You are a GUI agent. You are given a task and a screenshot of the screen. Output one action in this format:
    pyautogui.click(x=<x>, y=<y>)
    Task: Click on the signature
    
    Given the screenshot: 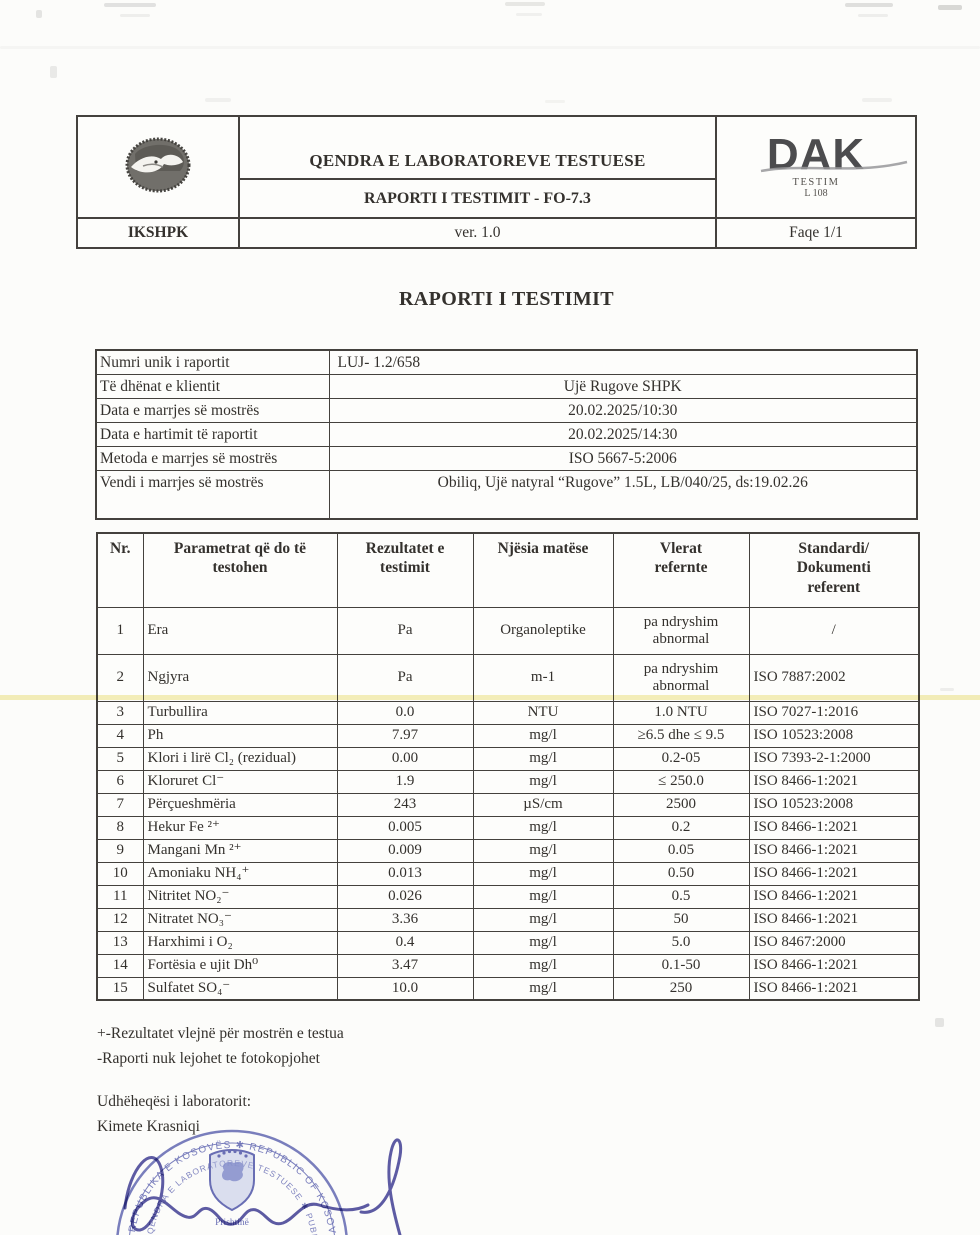 What is the action you would take?
    pyautogui.click(x=263, y=1186)
    